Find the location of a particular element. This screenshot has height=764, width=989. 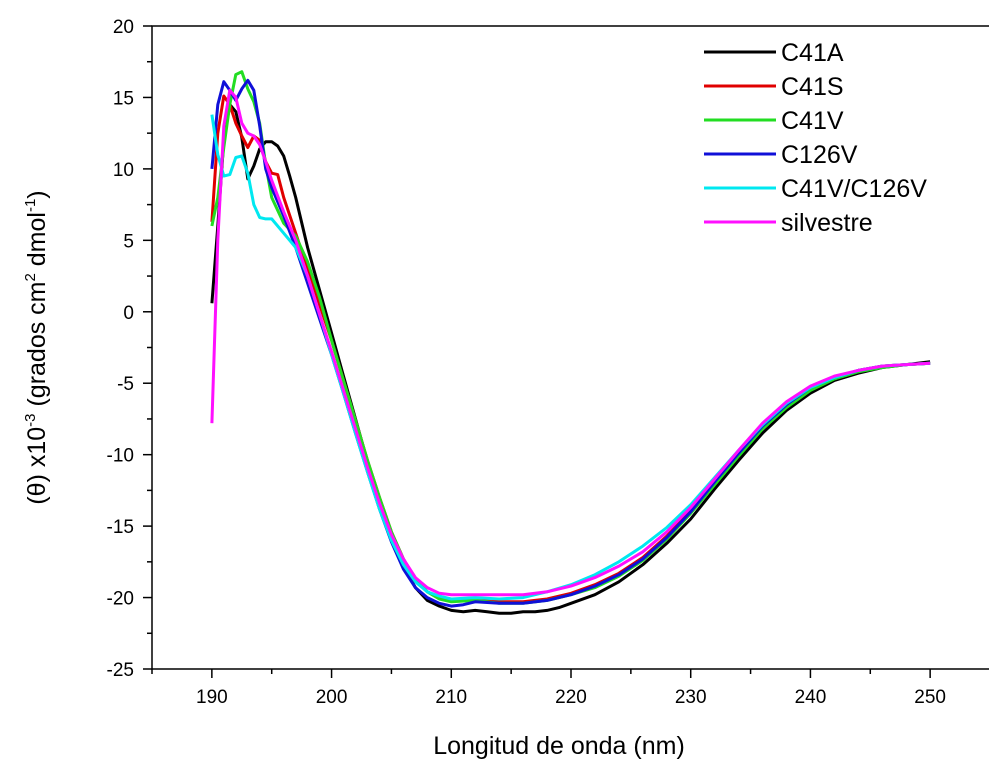

y-axis-title: (θ) x10-3 (grados cm2 dmol-1) is located at coordinates (36, 347).